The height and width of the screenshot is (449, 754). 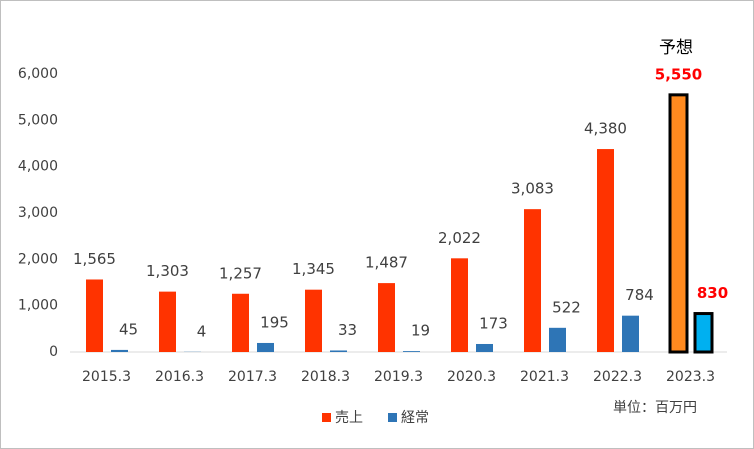 What do you see at coordinates (38, 213) in the screenshot?
I see `y-tick-label: 3,000` at bounding box center [38, 213].